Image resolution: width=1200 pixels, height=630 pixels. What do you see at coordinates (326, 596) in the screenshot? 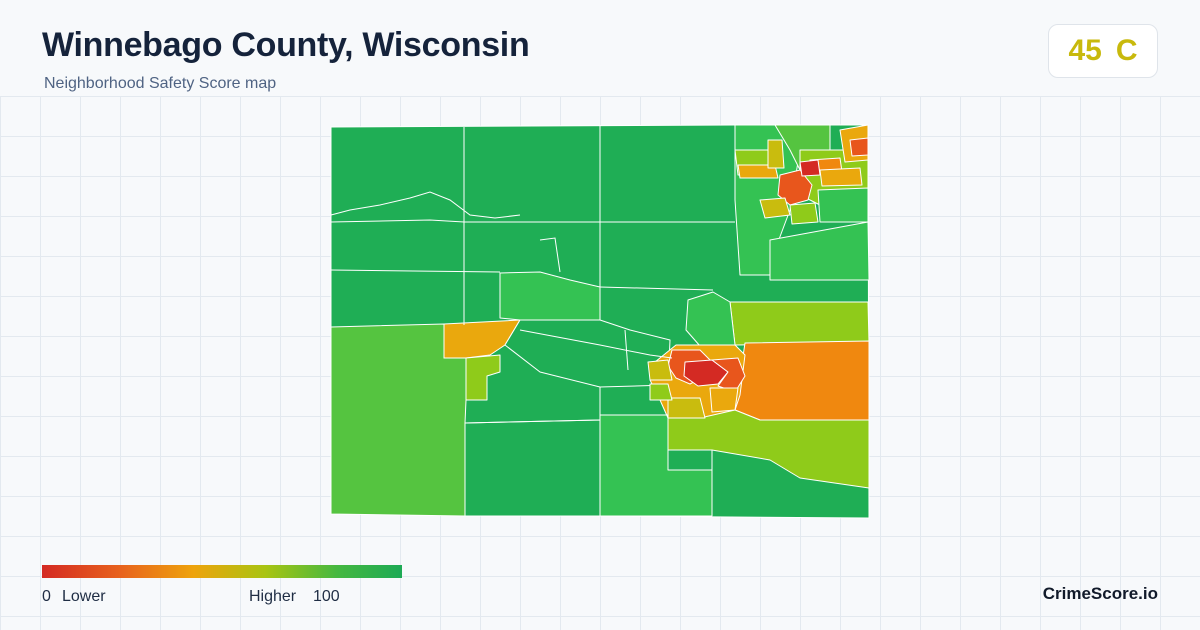
I see `legend-max-value: 100` at bounding box center [326, 596].